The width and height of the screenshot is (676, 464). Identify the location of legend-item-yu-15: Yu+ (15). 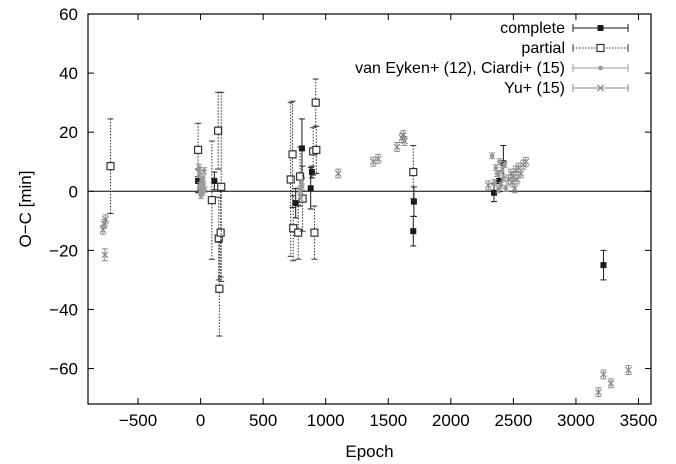
(566, 88).